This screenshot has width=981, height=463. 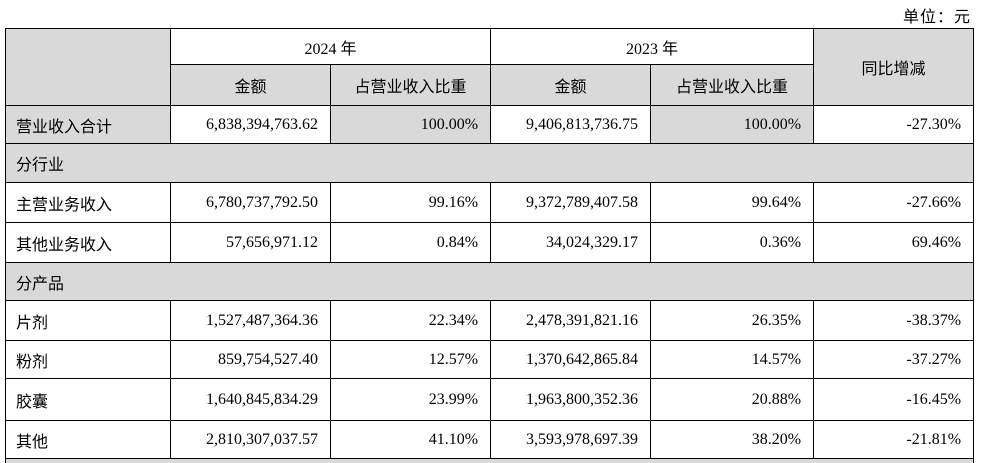 I want to click on header-row-measures: 金额 占营业收入比重 金额 占营业收入比重, so click(x=490, y=85).